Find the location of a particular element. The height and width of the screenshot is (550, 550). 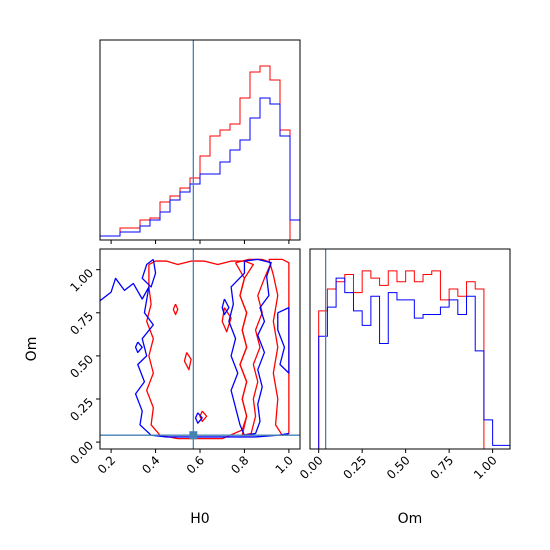

hist-om-frame is located at coordinates (410, 349).